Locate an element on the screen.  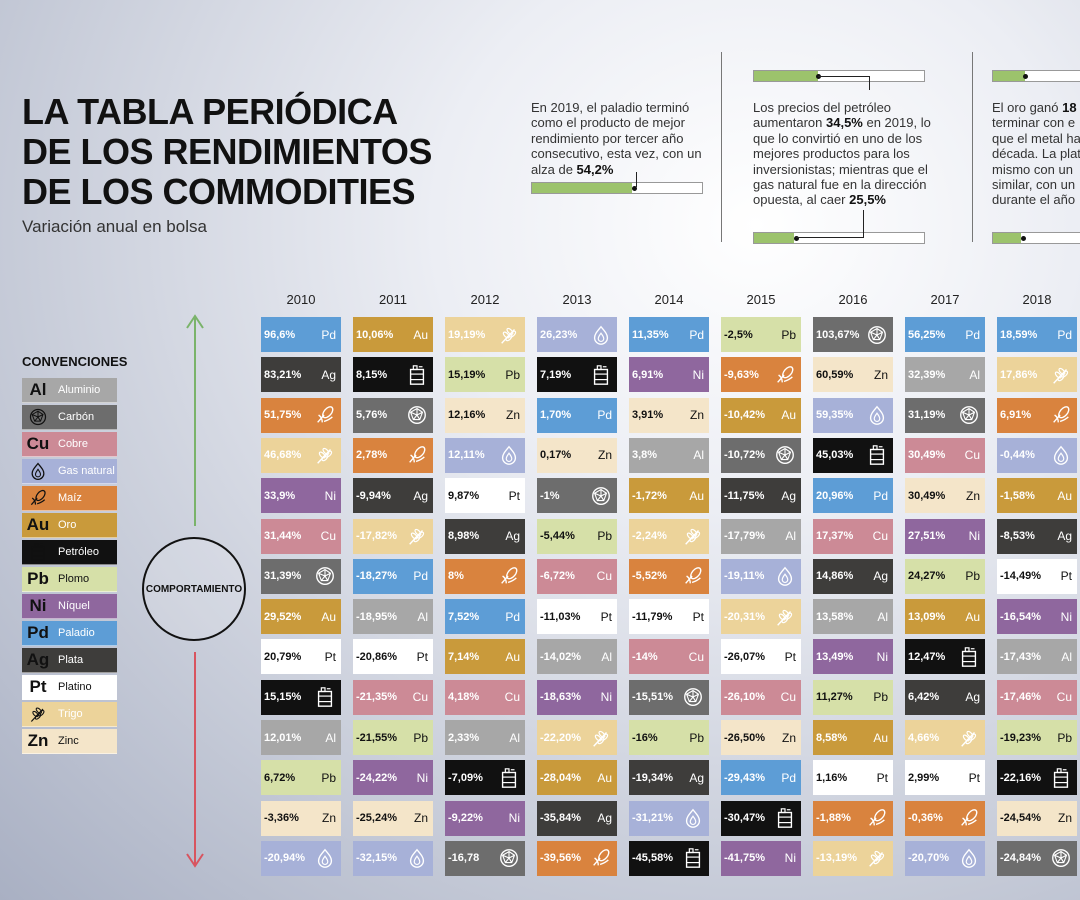
cell-symbol: Au is located at coordinates (604, 777).